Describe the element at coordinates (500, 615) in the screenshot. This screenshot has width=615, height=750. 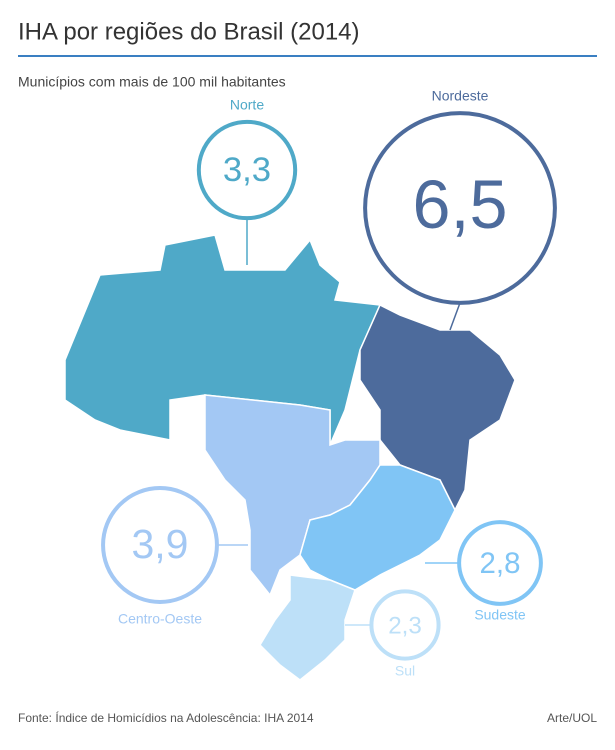
I see `region-name: Sudeste` at that location.